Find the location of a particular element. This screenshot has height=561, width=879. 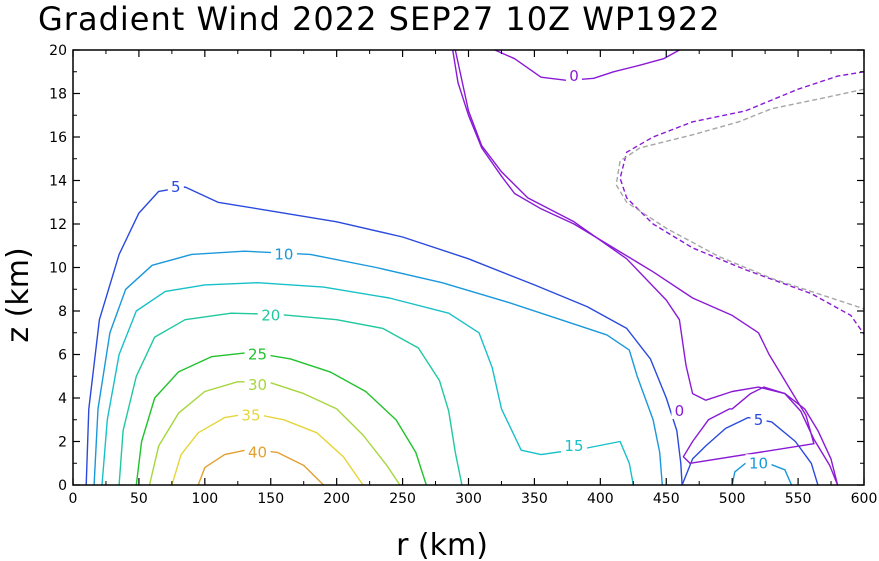

contour-label: 25 is located at coordinates (257, 355).